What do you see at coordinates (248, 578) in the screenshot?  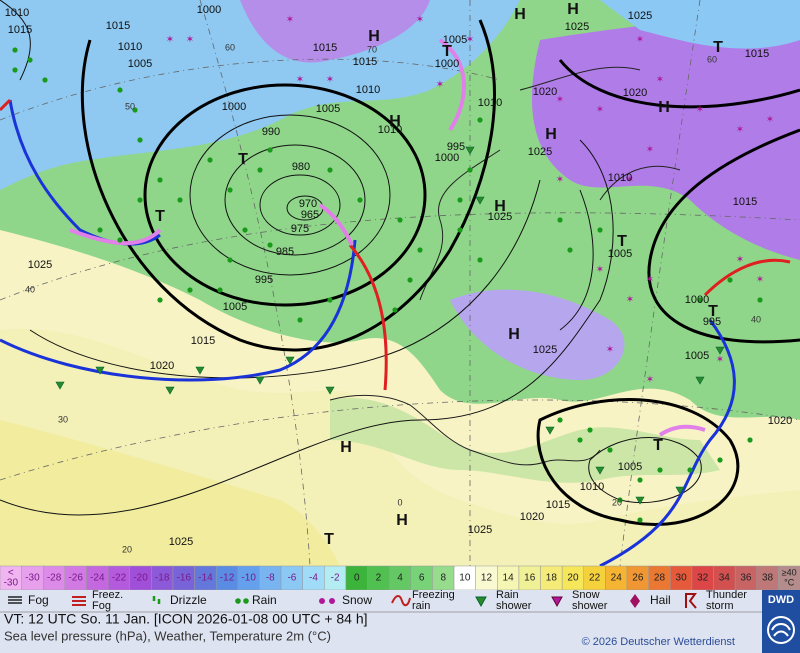 I see `scale-label: -10` at bounding box center [248, 578].